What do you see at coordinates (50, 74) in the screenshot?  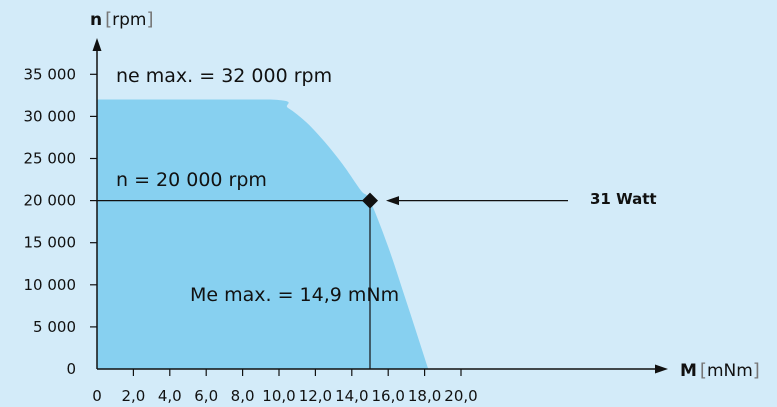 I see `y-tick-label: 35 000` at bounding box center [50, 74].